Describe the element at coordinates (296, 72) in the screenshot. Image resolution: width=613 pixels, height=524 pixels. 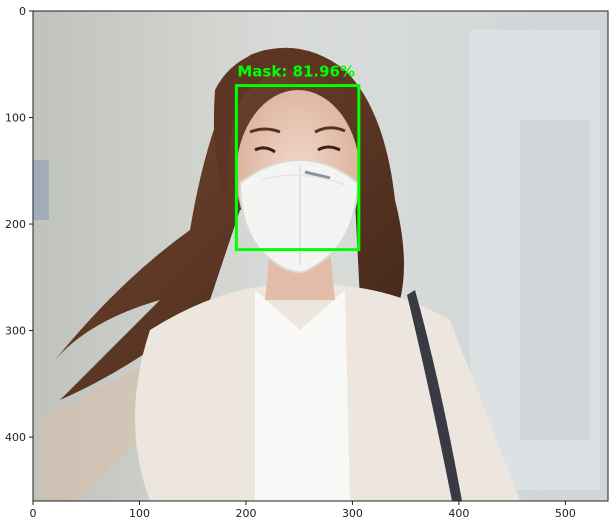
I see `detection-label: Mask: 81.96%` at that location.